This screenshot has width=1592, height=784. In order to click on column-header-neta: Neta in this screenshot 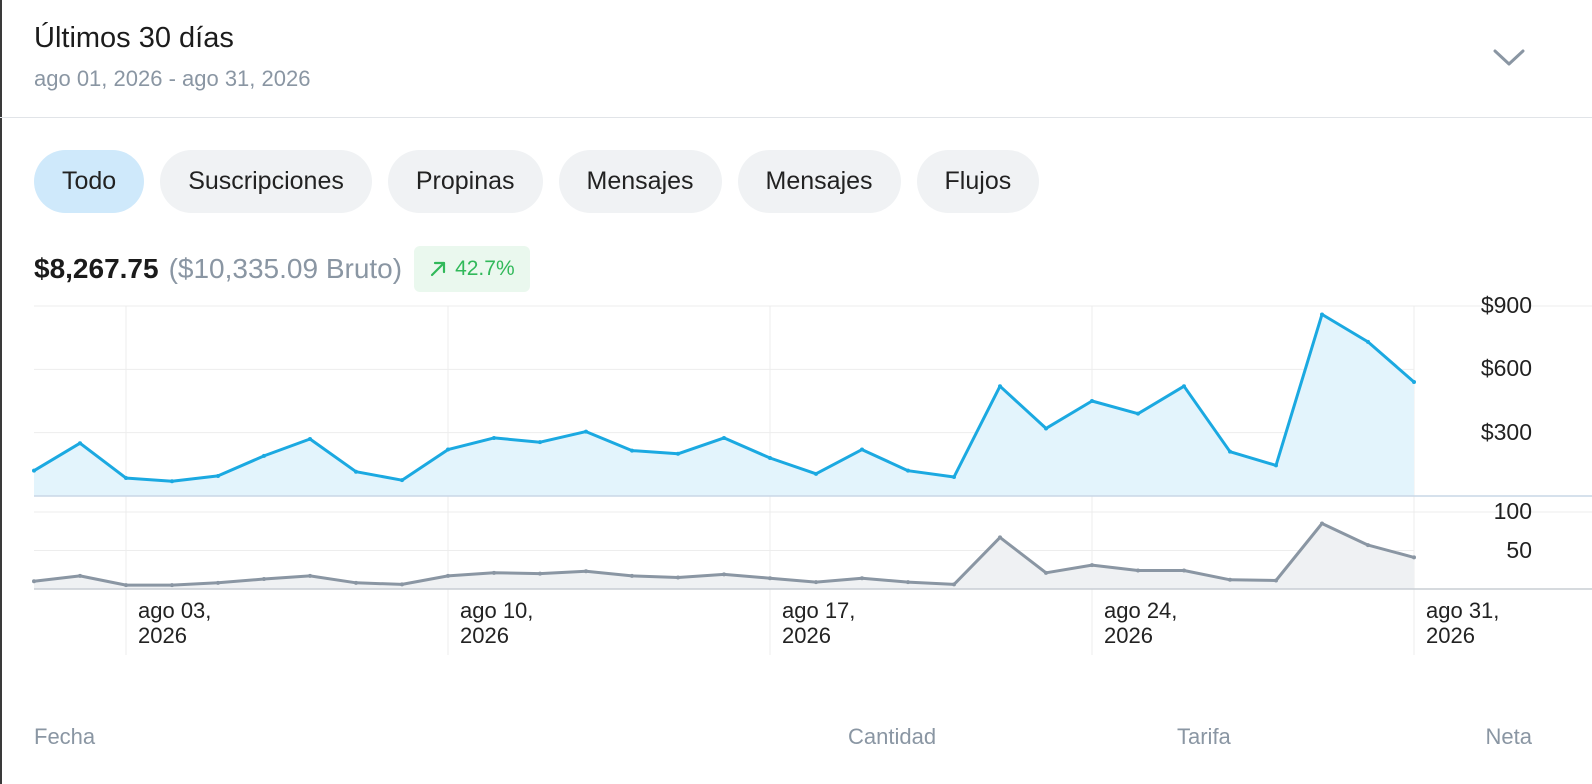, I will do `click(1508, 736)`.